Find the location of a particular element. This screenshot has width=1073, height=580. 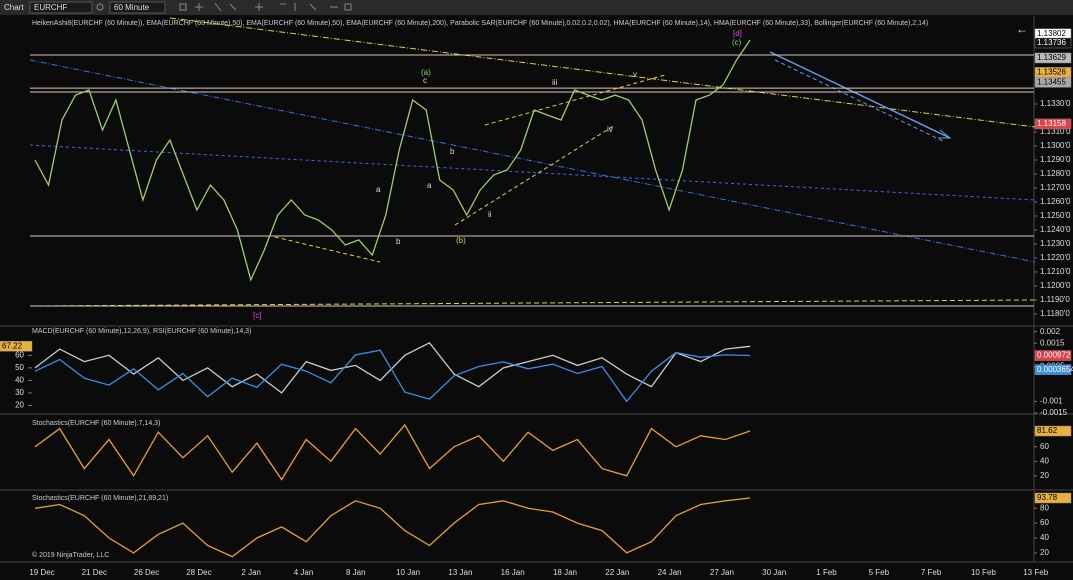

price-tag-label: 81.62 is located at coordinates (1047, 430).